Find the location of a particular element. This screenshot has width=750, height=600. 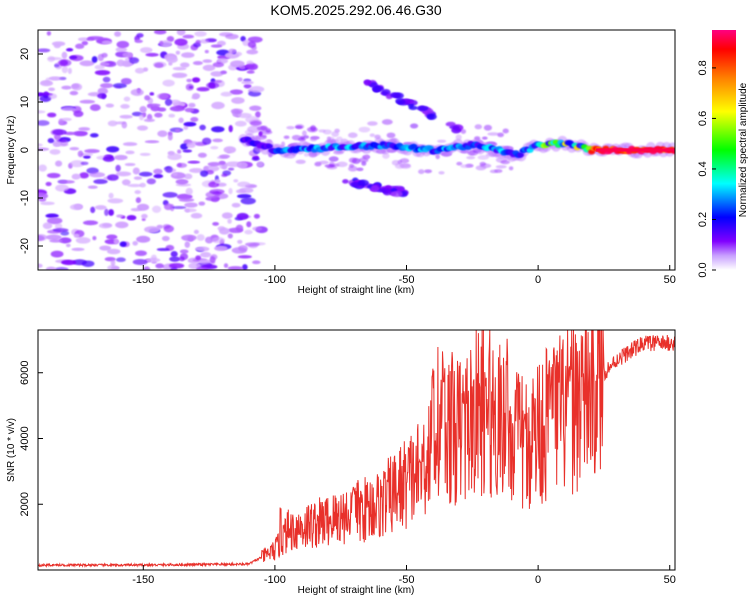

spectrogram-x-ticks: -150 -100 -50 0 50 is located at coordinates (404, 275).